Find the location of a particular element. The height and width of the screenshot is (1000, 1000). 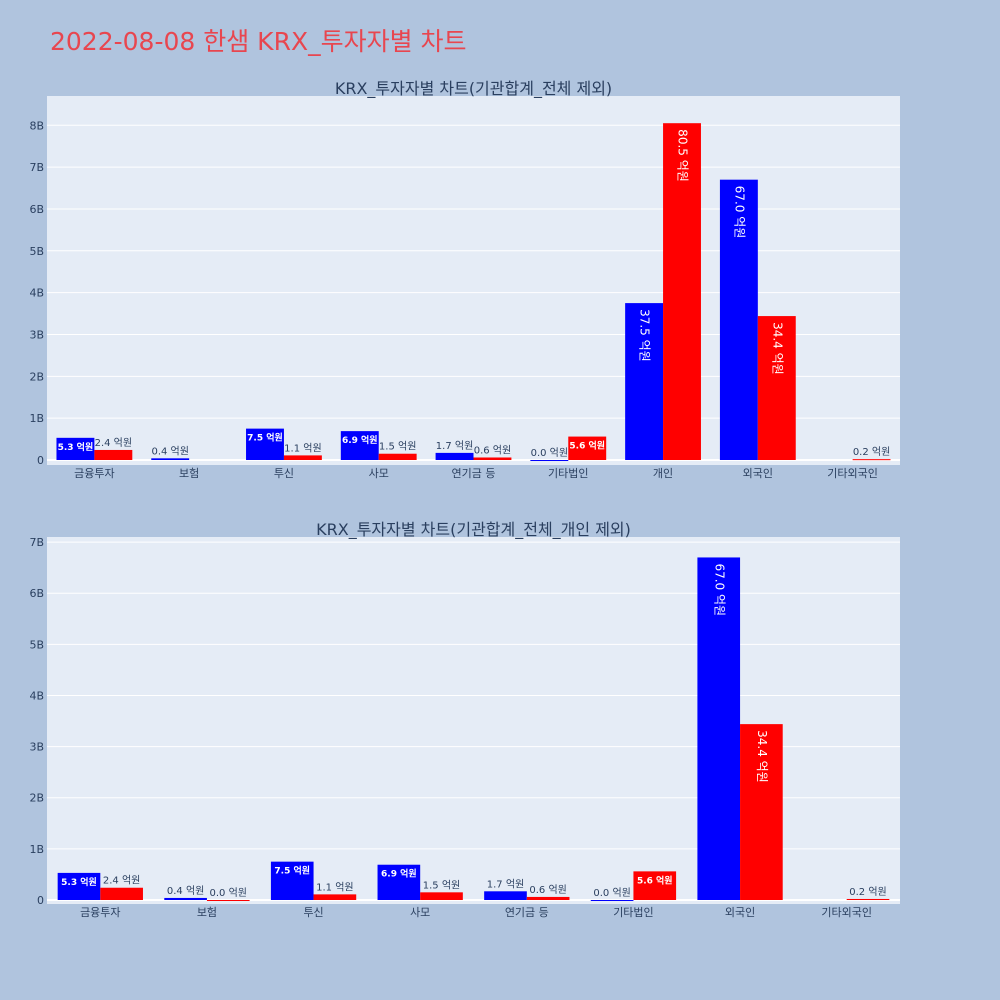

page-title: 2022-08-08 한샘 KRX_투자자별 차트 is located at coordinates (258, 41).